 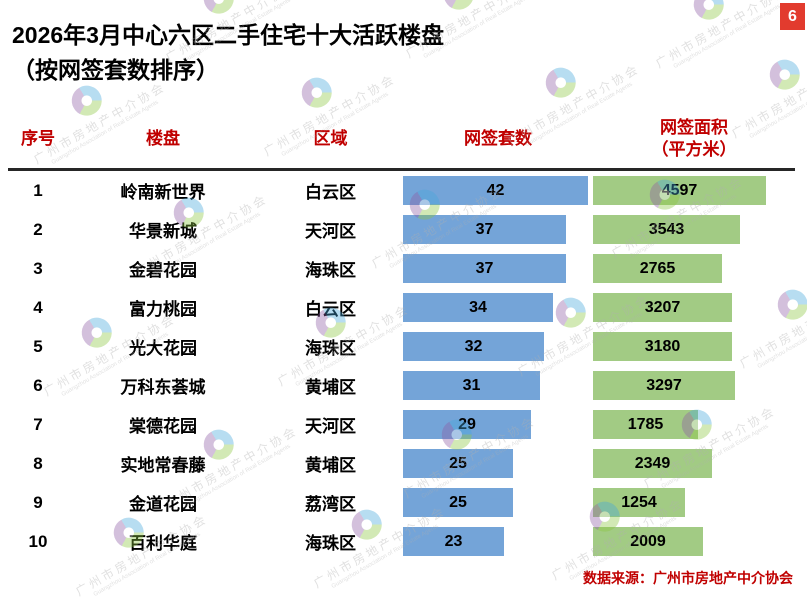 I want to click on area-bar: 4597, so click(x=679, y=190).